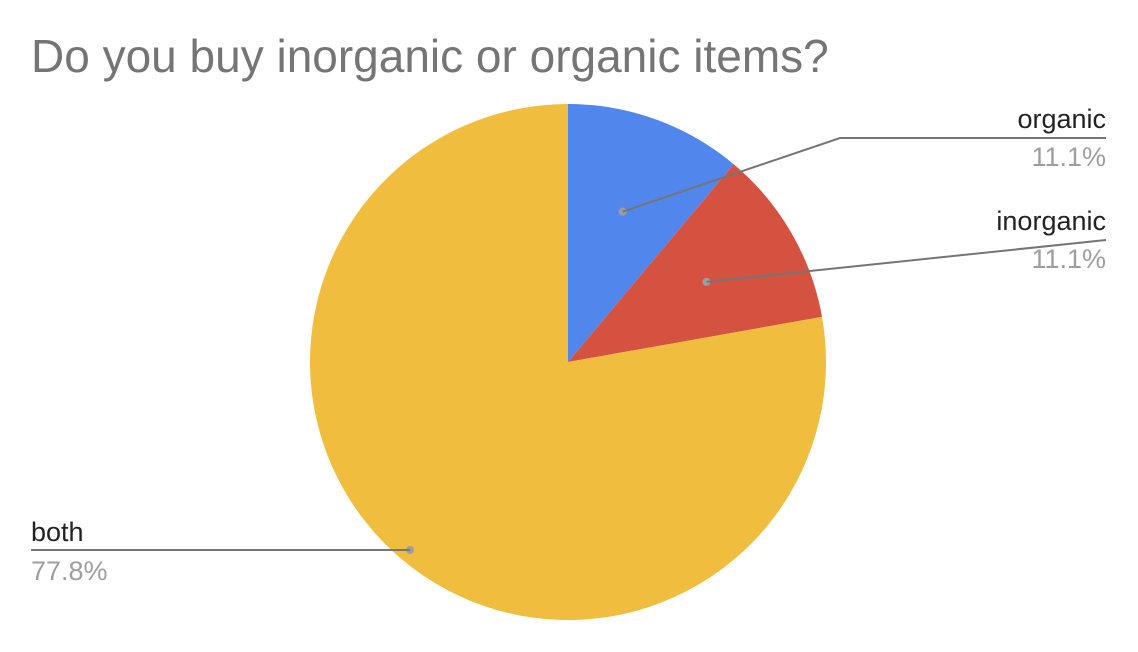 This screenshot has height=652, width=1138. What do you see at coordinates (57, 532) in the screenshot?
I see `slice-label-both: both` at bounding box center [57, 532].